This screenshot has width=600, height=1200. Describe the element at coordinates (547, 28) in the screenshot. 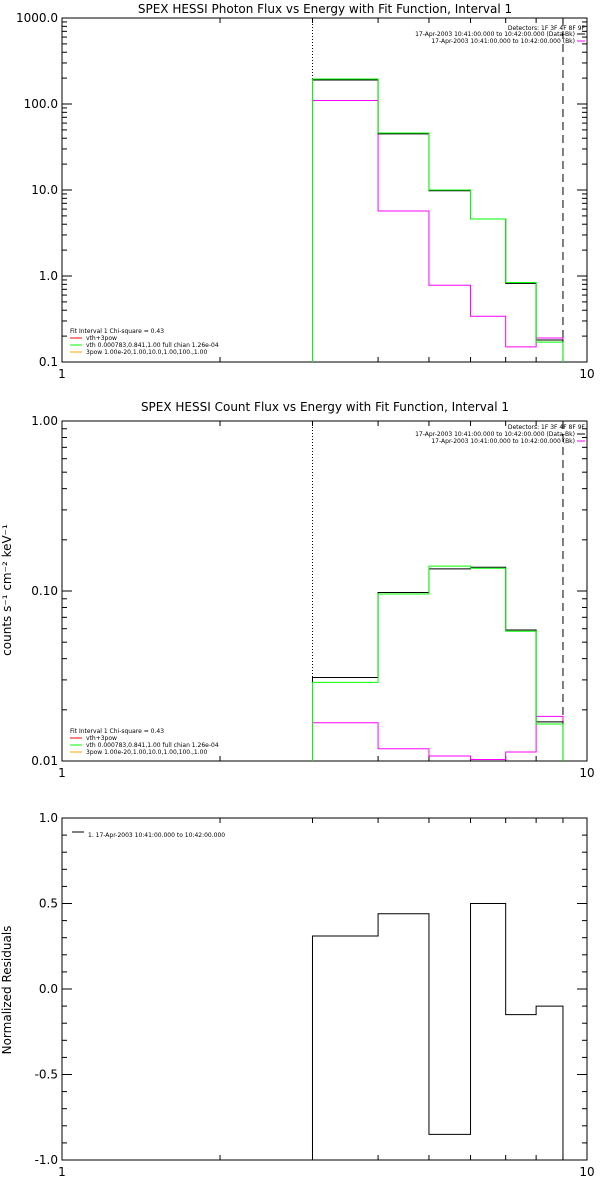

I see `photon-detectors-text: Detectors: 1F 3F 4F 8F 9F` at that location.